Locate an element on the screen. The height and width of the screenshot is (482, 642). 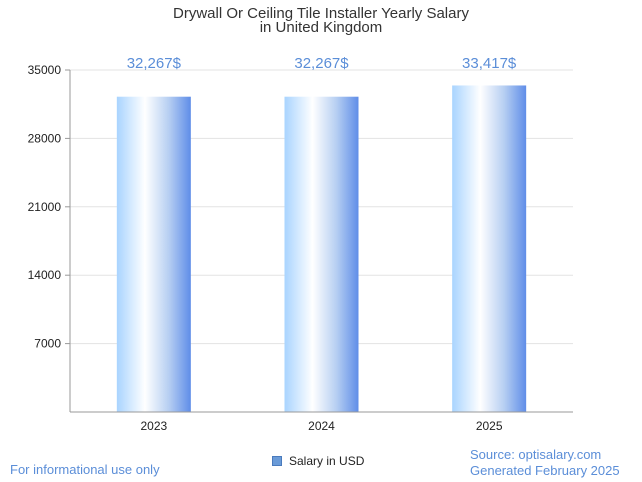
source-link: Source: optisalary.com is located at coordinates (536, 454).